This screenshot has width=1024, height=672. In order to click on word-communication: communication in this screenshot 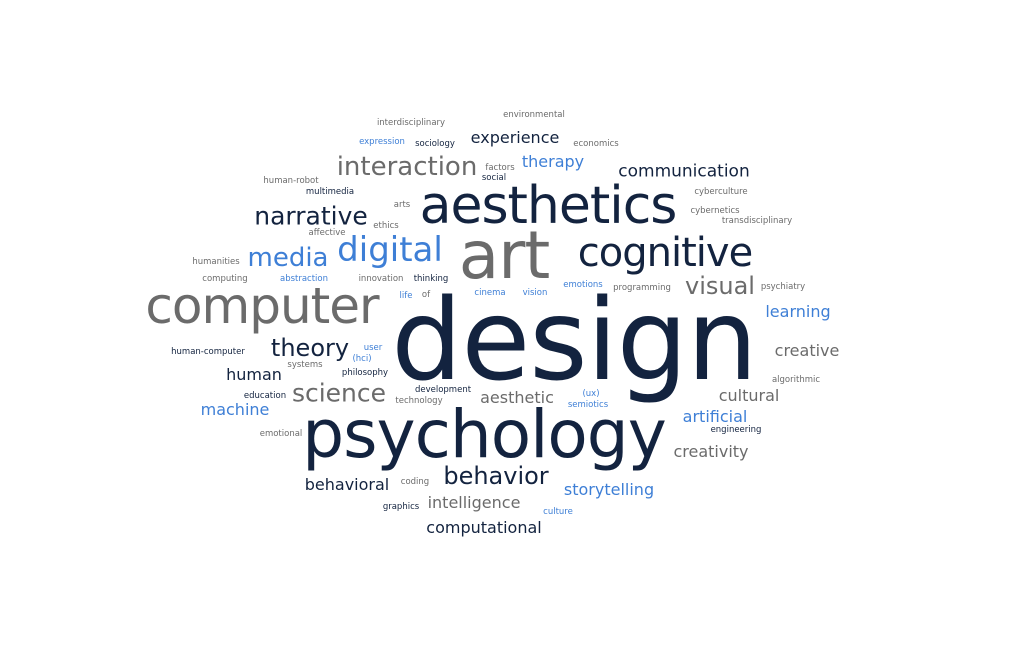, I will do `click(684, 171)`.